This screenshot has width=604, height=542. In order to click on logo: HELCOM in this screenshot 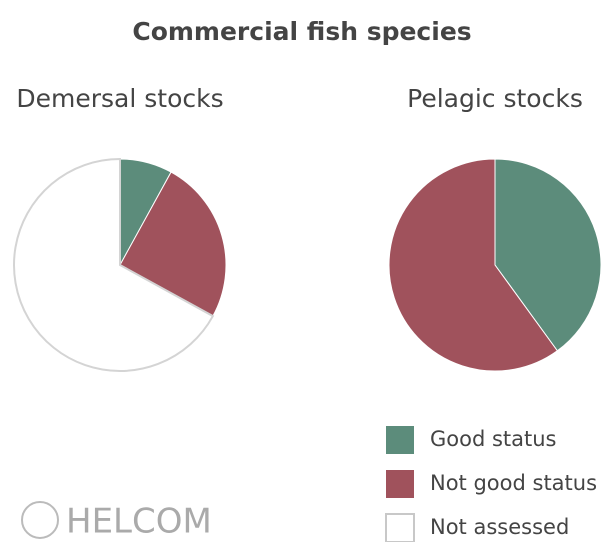, I will do `click(116, 521)`.